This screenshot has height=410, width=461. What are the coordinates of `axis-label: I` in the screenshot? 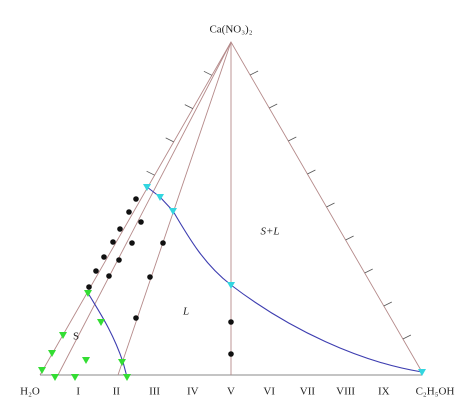 It's located at (78, 392).